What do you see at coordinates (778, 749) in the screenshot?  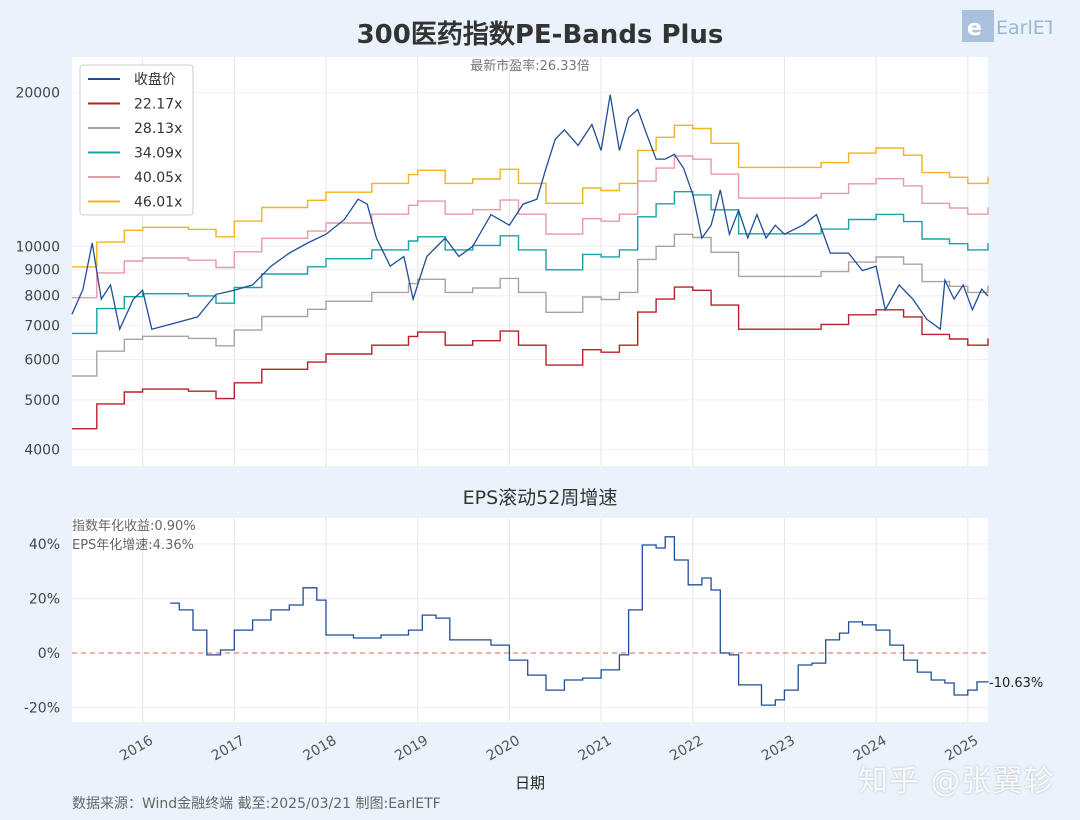 I see `x-tick-label: 2023` at bounding box center [778, 749].